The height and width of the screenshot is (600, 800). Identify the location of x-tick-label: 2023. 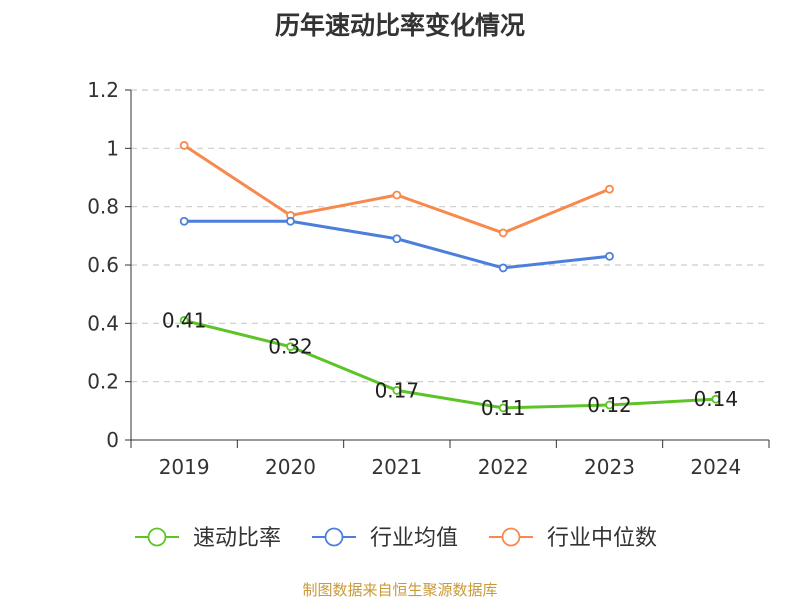
(609, 467).